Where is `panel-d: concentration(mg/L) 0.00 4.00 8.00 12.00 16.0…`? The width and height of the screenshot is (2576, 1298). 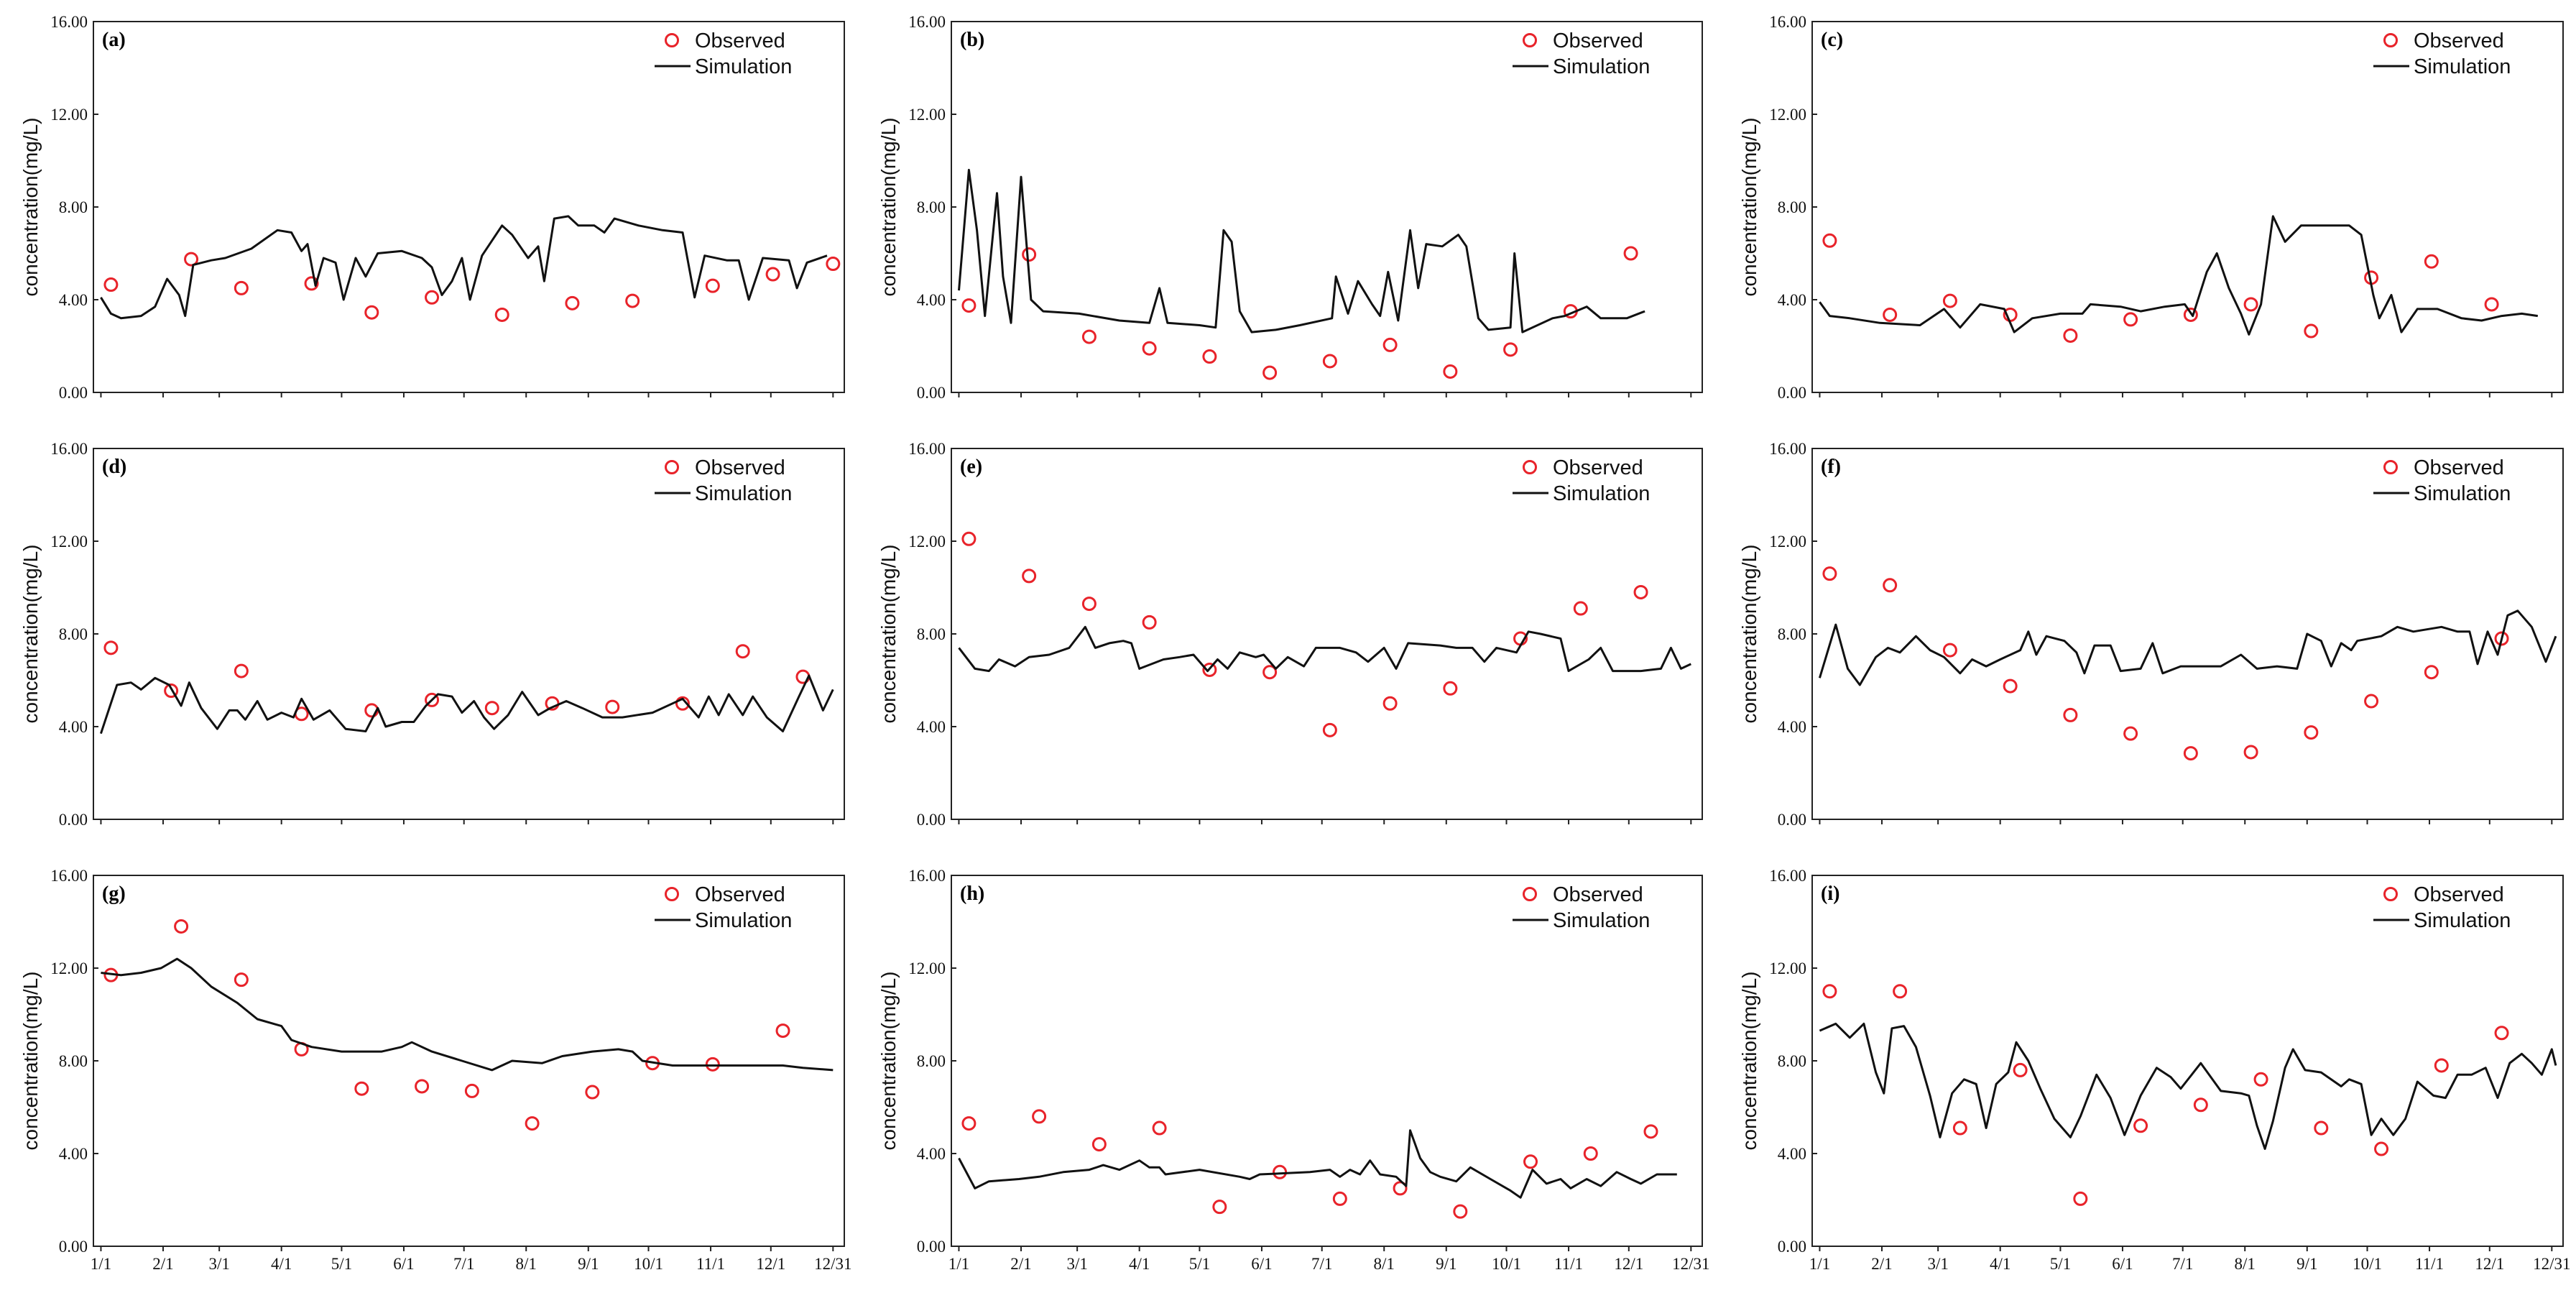 panel-d: concentration(mg/L) 0.00 4.00 8.00 12.00 16.0… is located at coordinates (432, 634).